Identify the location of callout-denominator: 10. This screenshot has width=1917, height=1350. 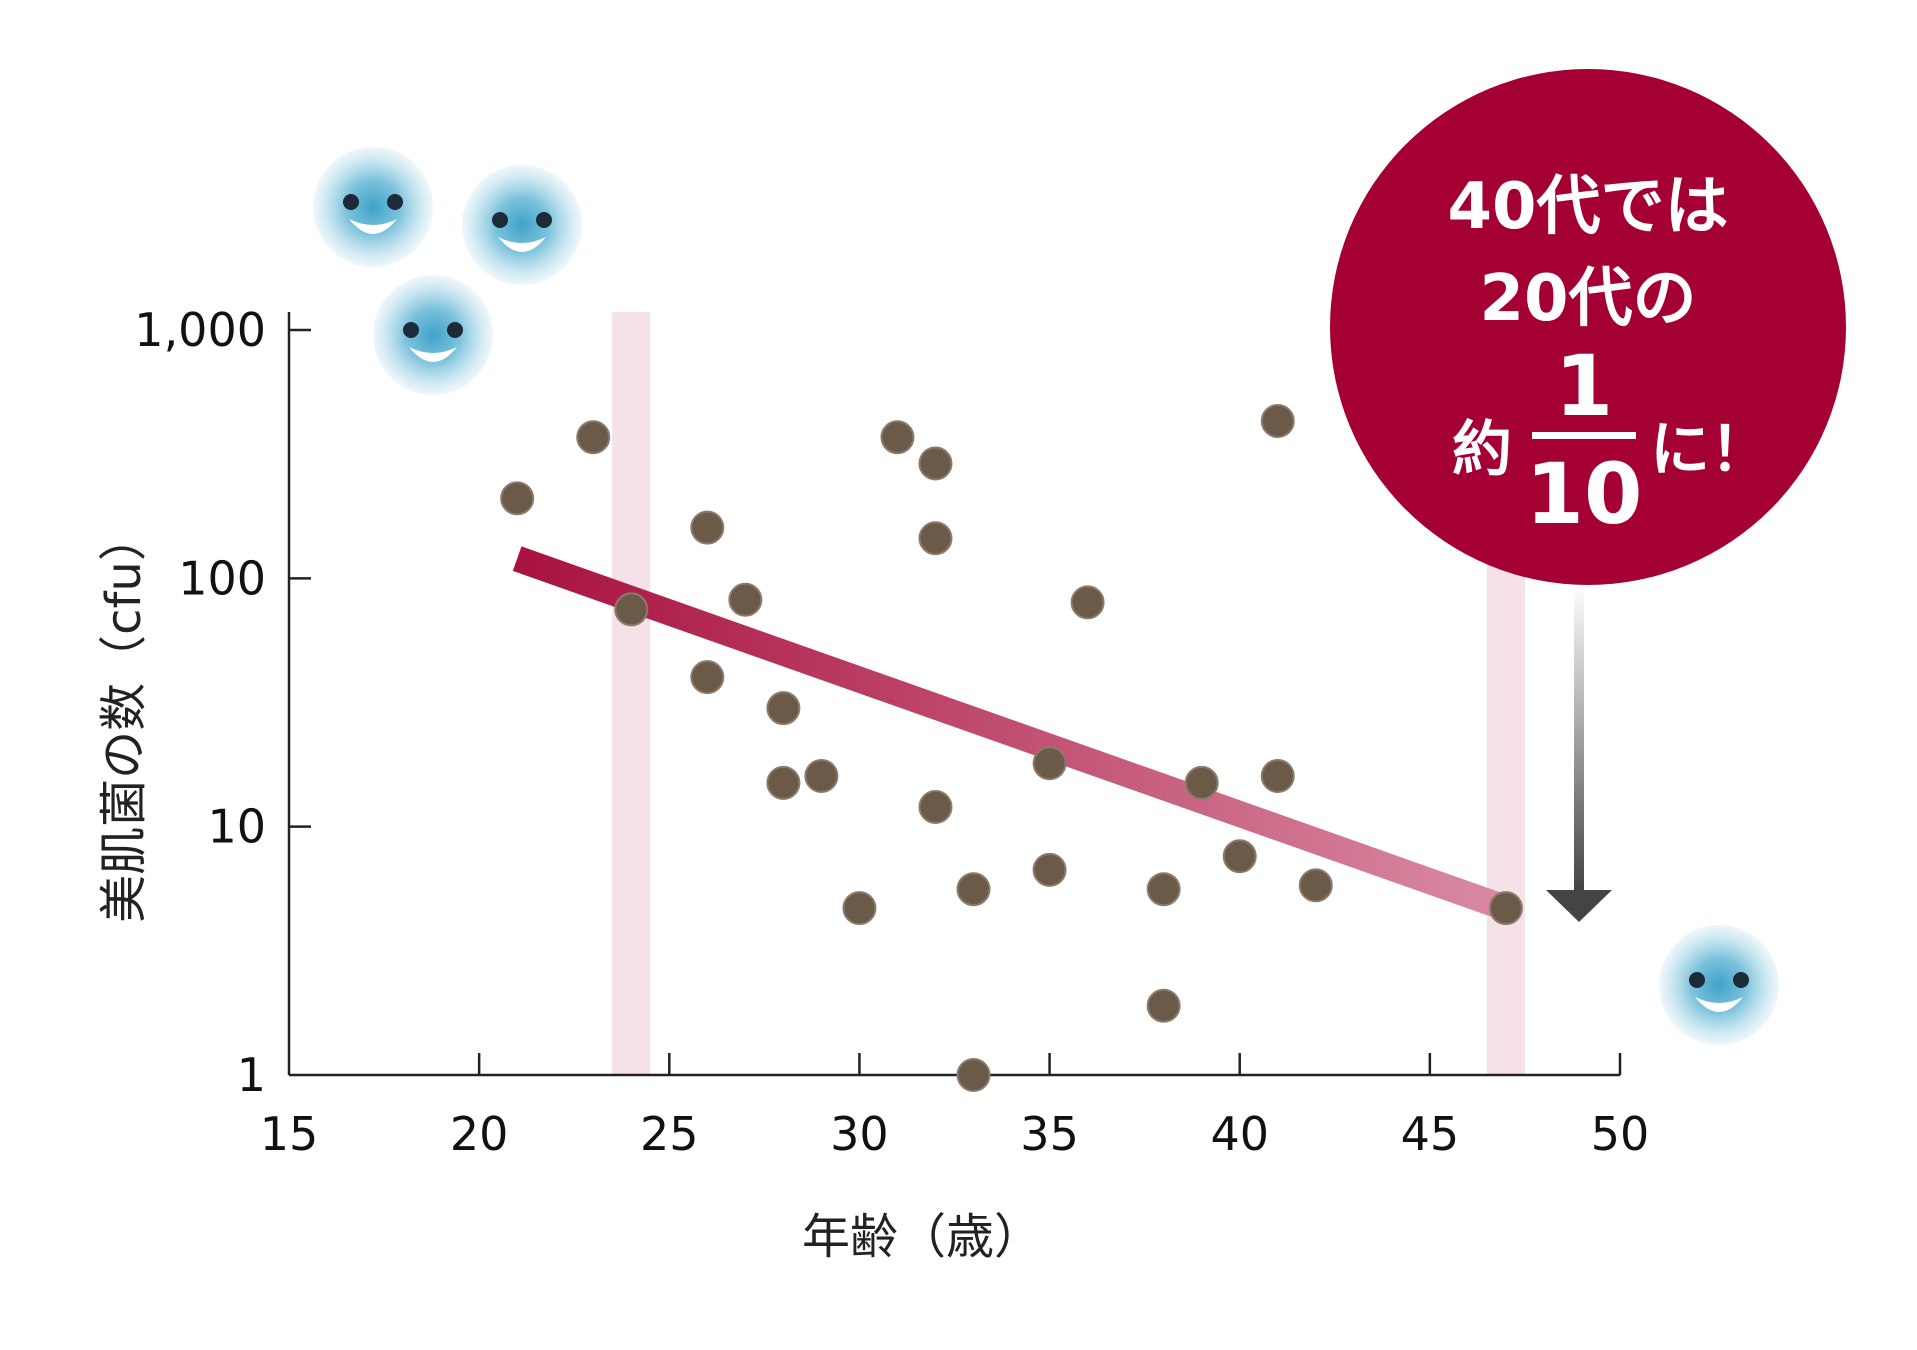
(1584, 494).